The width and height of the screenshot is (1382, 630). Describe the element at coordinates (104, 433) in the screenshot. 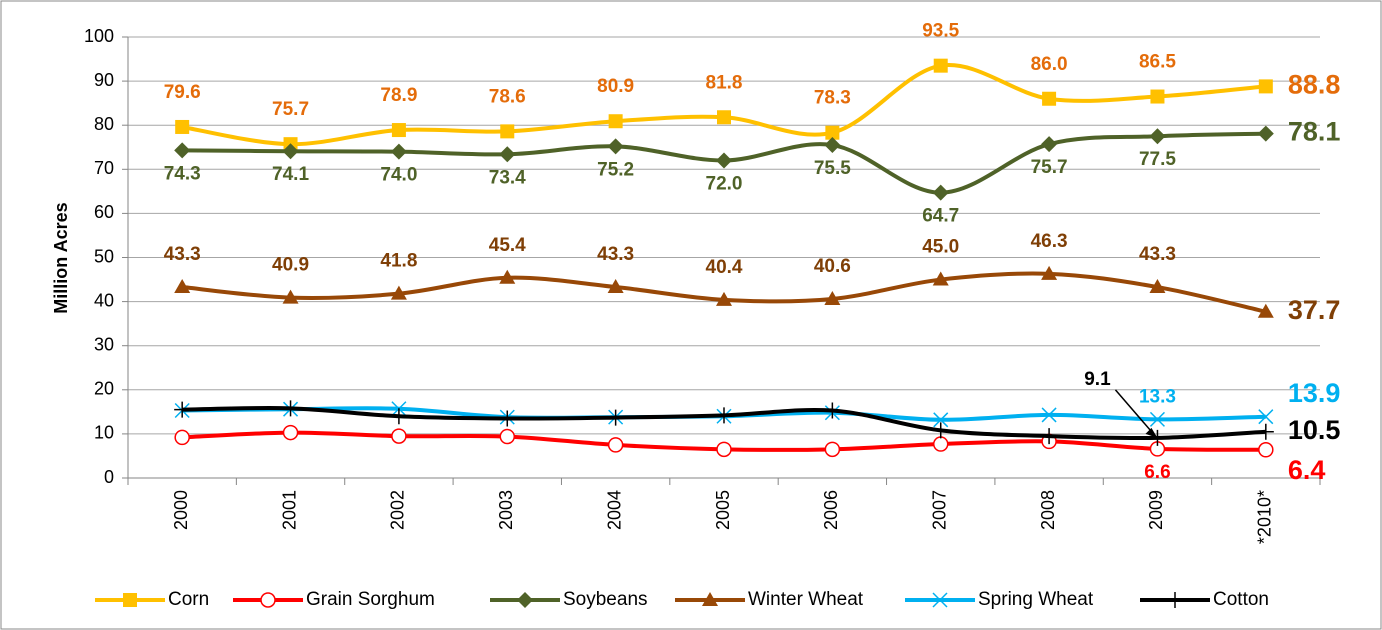

I see `y-tick-label: 10` at that location.